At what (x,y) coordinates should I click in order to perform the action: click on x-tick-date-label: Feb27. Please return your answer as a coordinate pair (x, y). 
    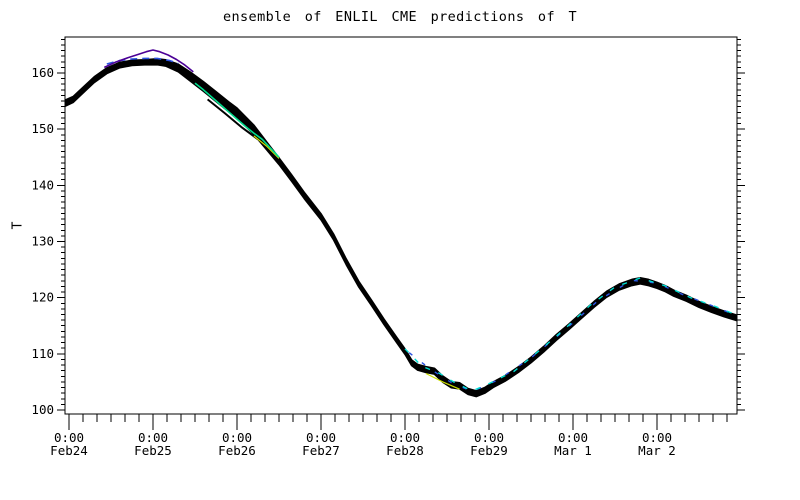
    Looking at the image, I should click on (321, 450).